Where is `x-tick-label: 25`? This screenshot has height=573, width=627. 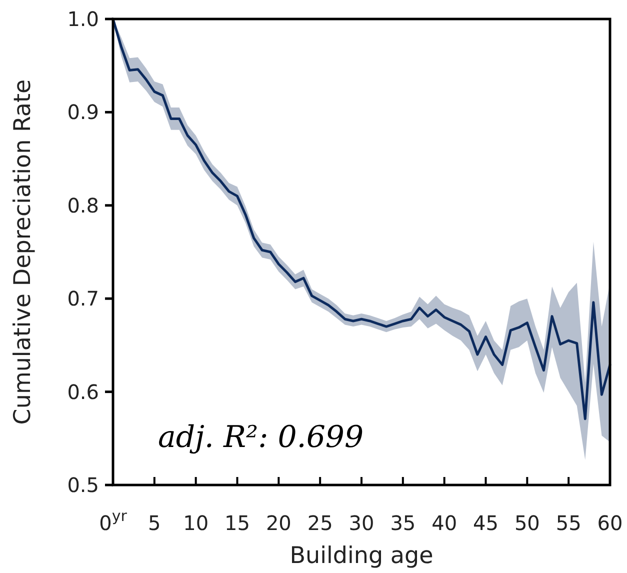
x-tick-label: 25 is located at coordinates (320, 523).